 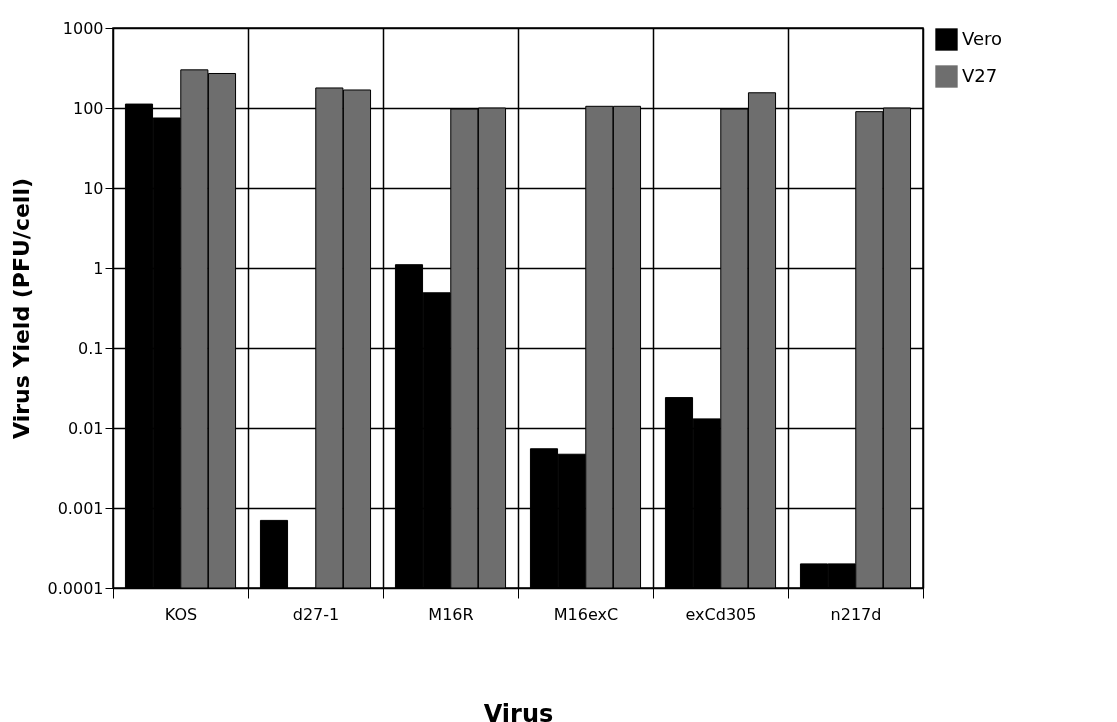 I want to click on x-tick-label: exCd305, so click(x=721, y=614).